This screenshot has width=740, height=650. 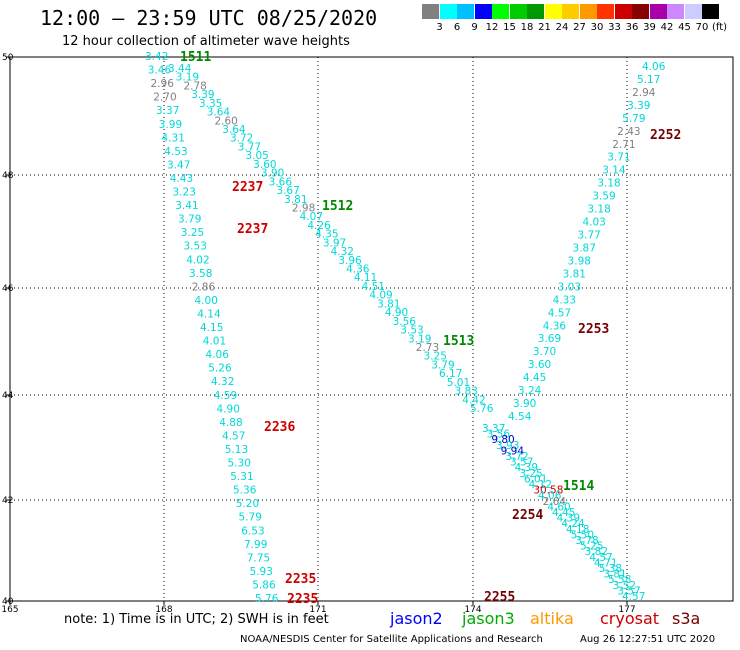 What do you see at coordinates (593, 223) in the screenshot?
I see `swh-reading: 4.03` at bounding box center [593, 223].